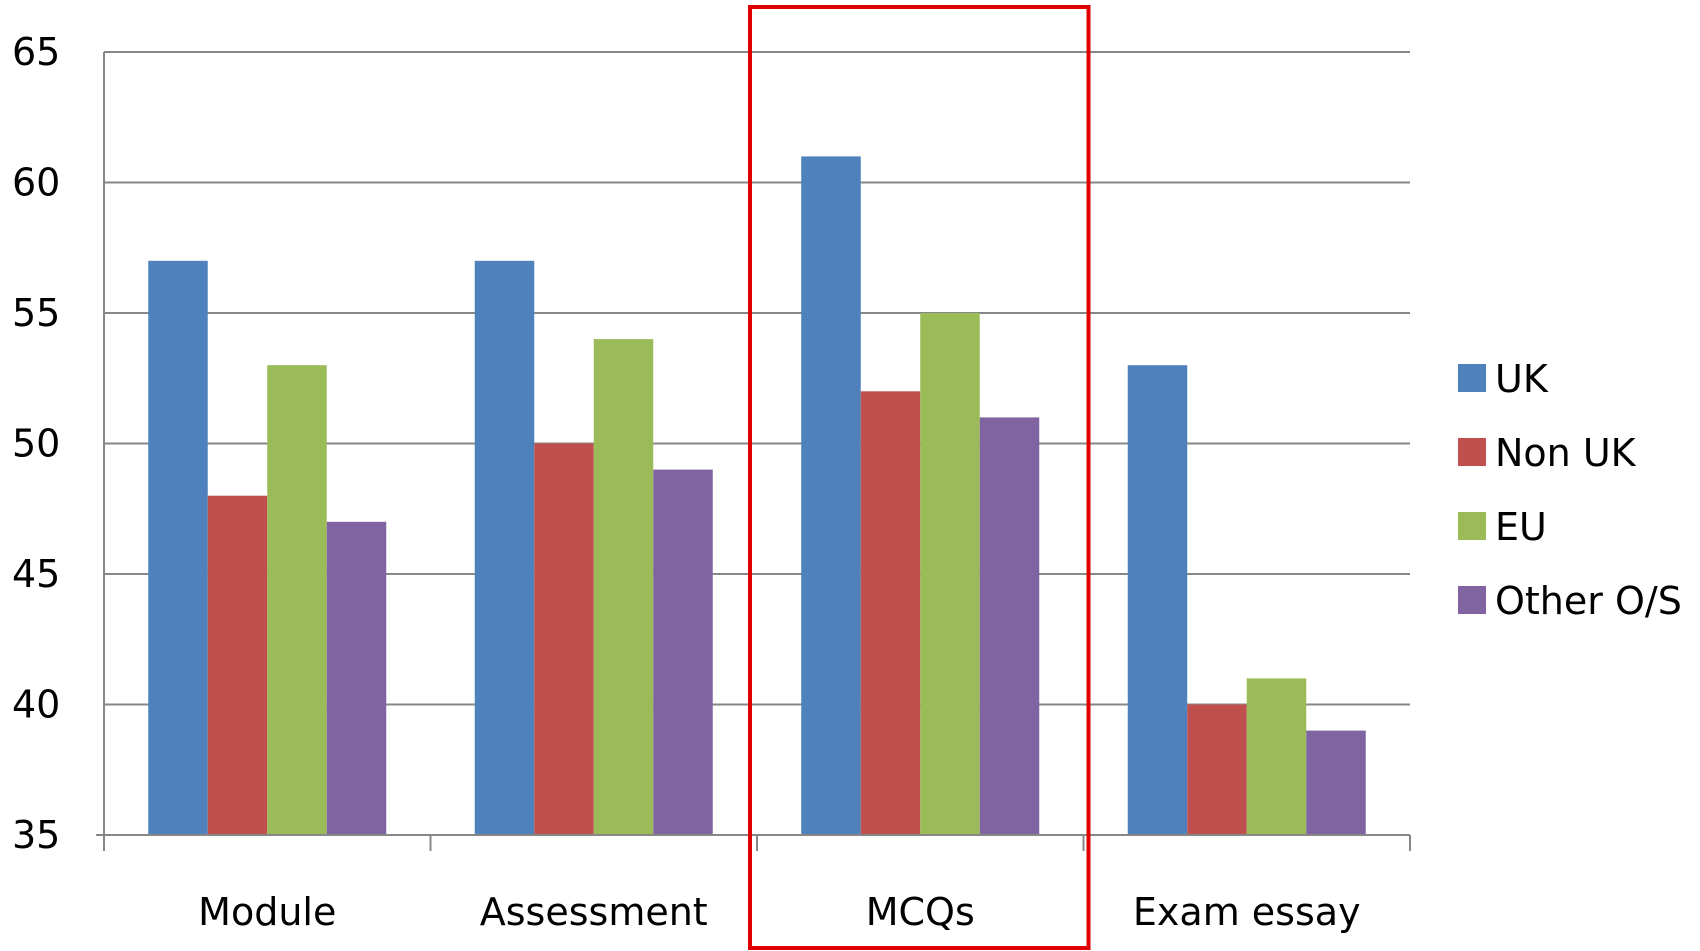 This screenshot has width=1700, height=951. What do you see at coordinates (36, 52) in the screenshot?
I see `y-tick-label: 65` at bounding box center [36, 52].